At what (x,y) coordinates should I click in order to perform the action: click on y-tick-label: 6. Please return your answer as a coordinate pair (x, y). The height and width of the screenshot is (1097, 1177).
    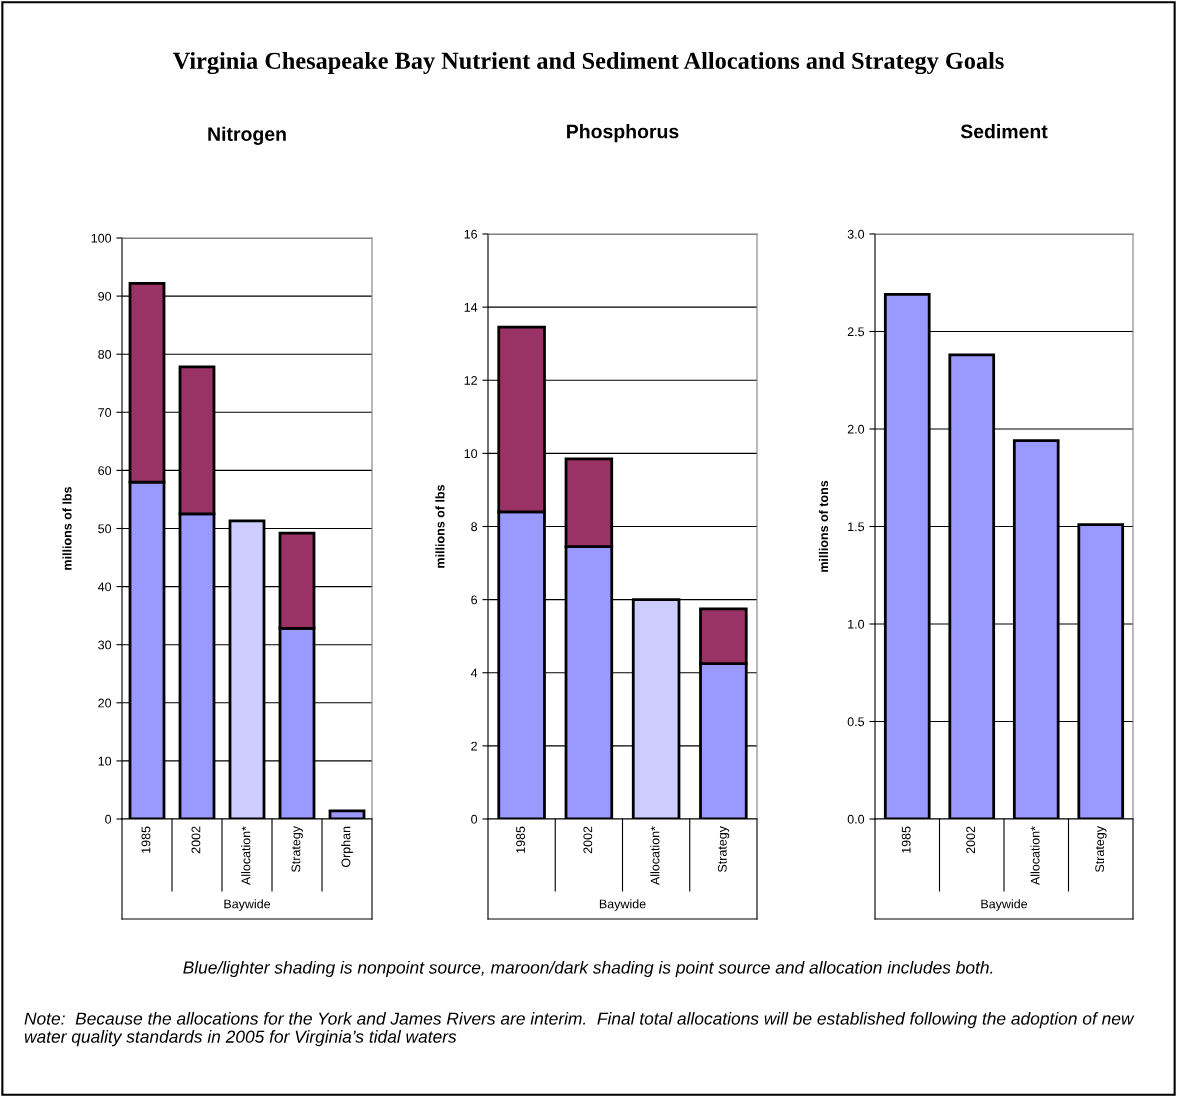
    Looking at the image, I should click on (474, 600).